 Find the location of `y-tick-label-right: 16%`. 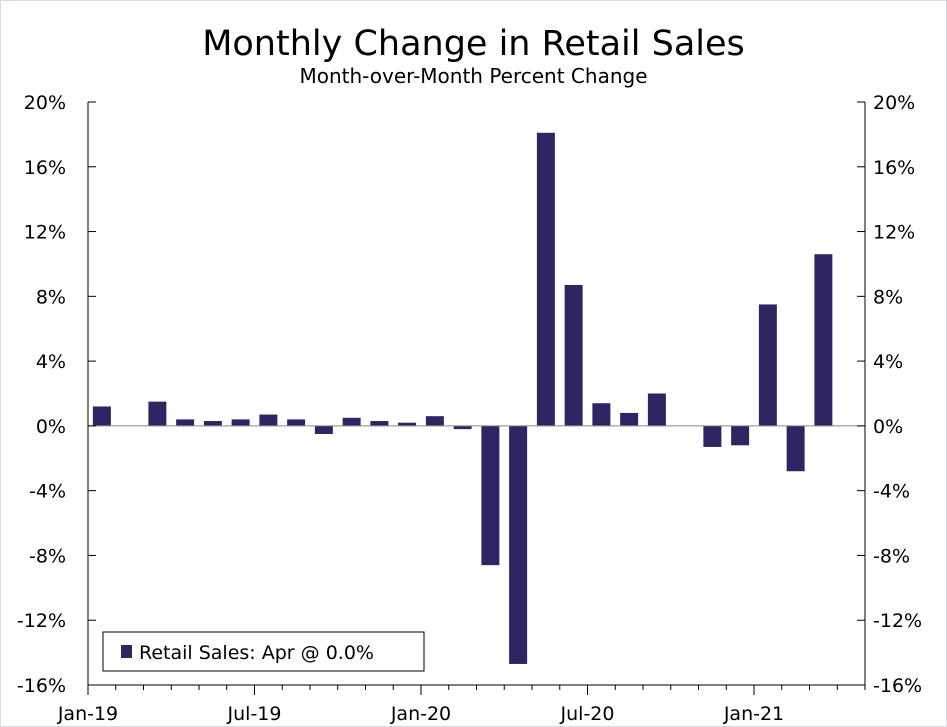

y-tick-label-right: 16% is located at coordinates (894, 168).